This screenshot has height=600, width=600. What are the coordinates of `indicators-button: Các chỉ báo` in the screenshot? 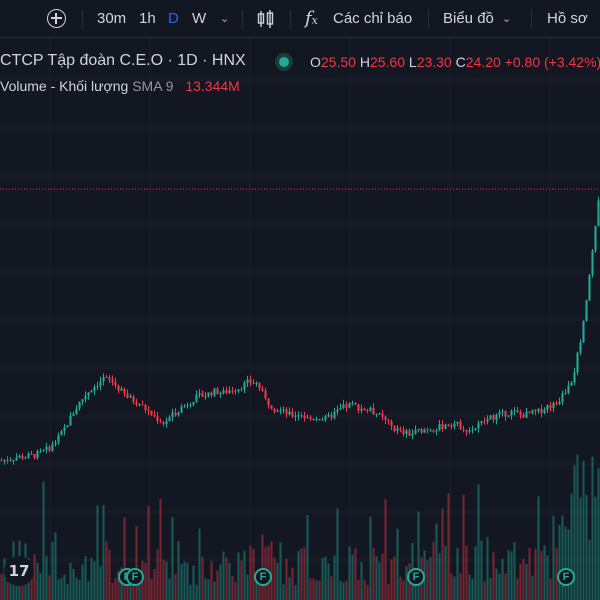 It's located at (373, 18).